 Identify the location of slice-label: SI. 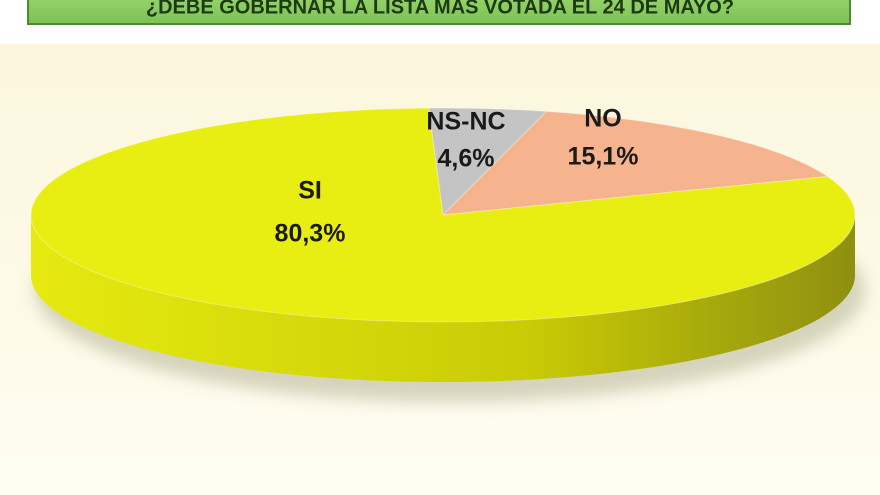
(310, 191).